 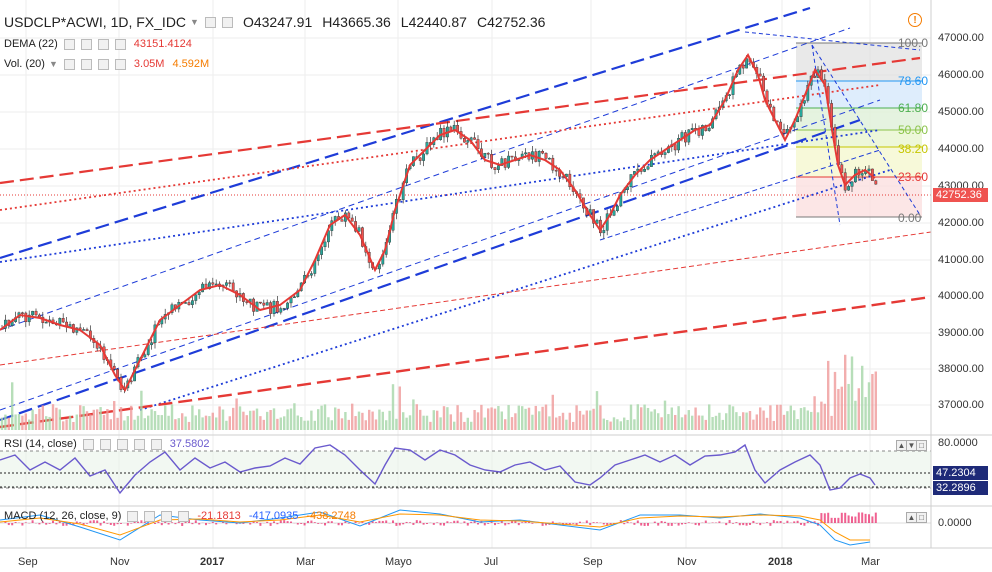 What do you see at coordinates (913, 177) in the screenshot?
I see `fib-level-label: 23.60` at bounding box center [913, 177].